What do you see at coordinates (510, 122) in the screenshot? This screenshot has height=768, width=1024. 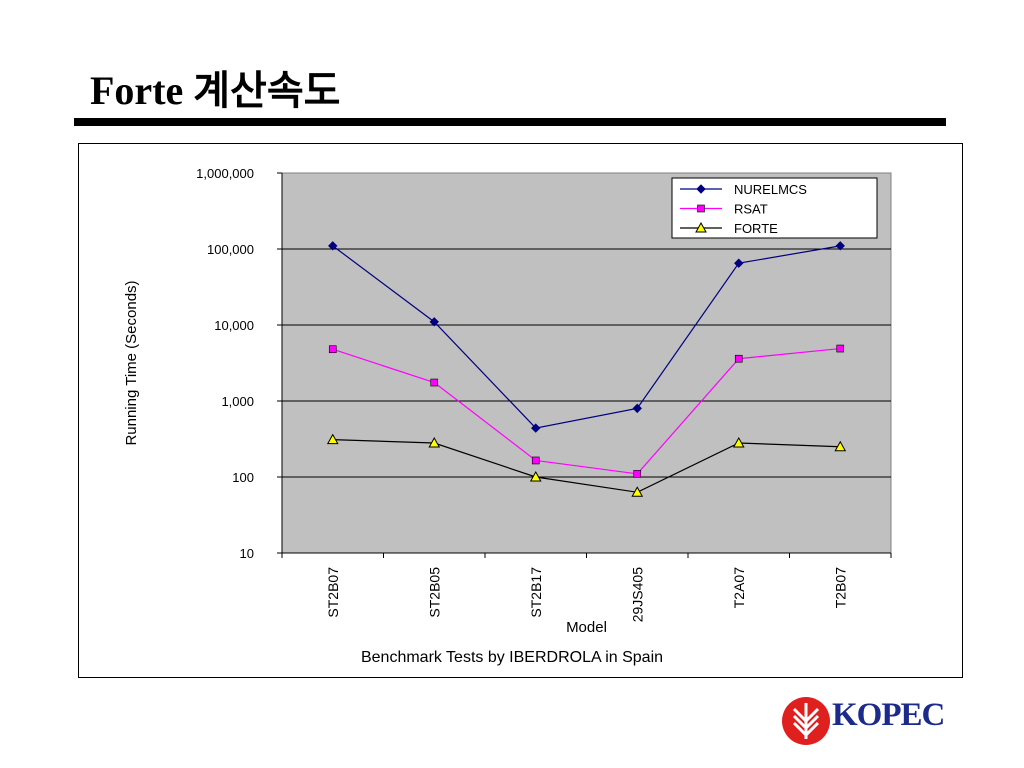 I see `title-divider` at bounding box center [510, 122].